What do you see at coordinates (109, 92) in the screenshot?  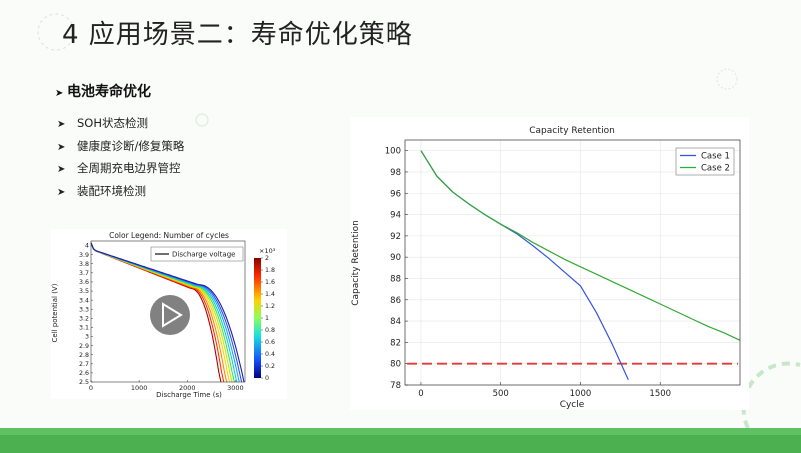 I see `section-heading-text: 电池寿命优化` at bounding box center [109, 92].